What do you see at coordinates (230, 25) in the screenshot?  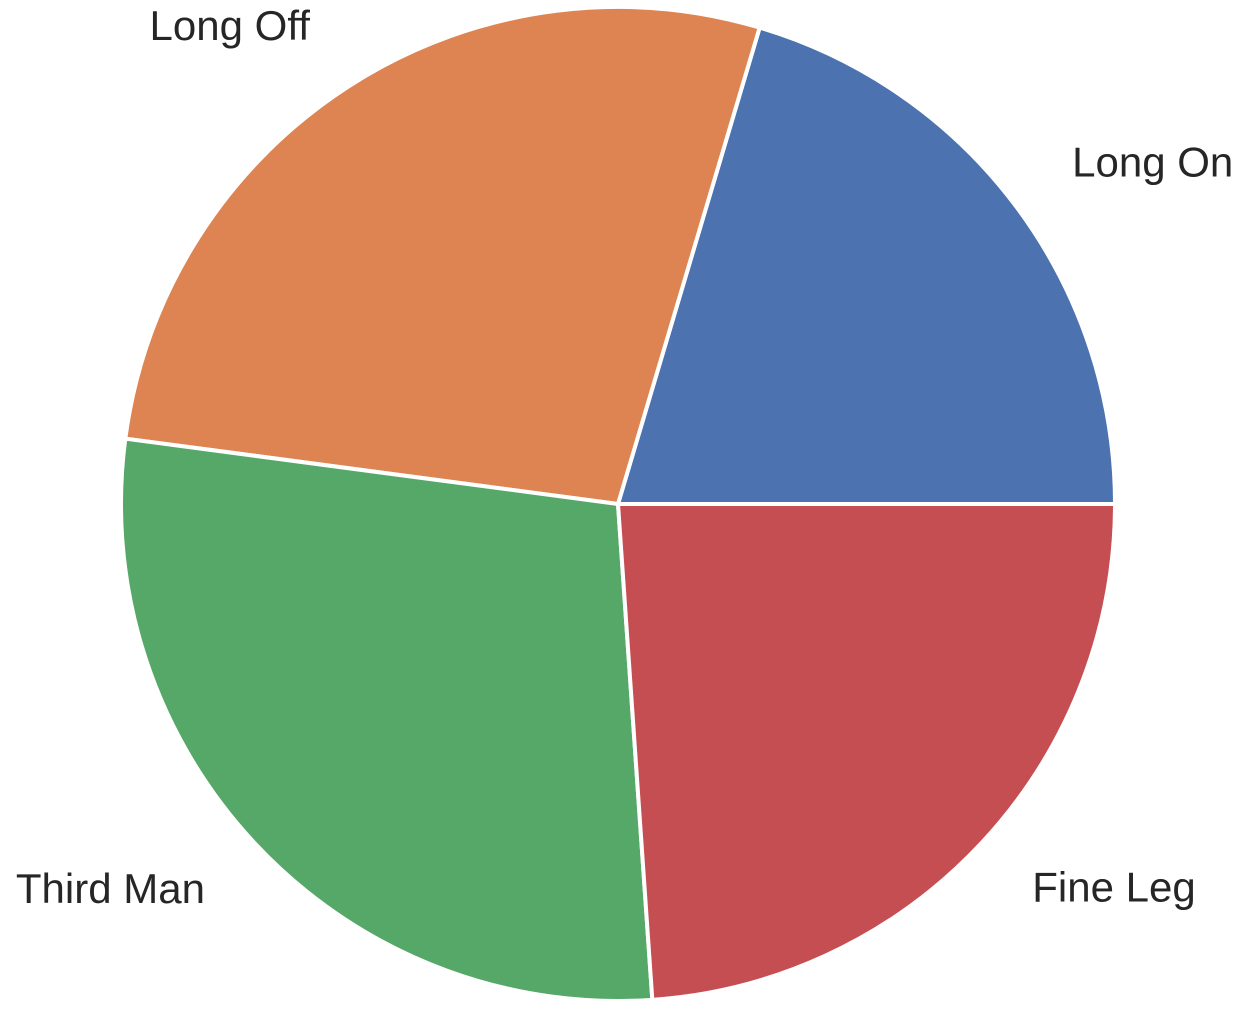 I see `slice-label-long-off: Long Off` at bounding box center [230, 25].